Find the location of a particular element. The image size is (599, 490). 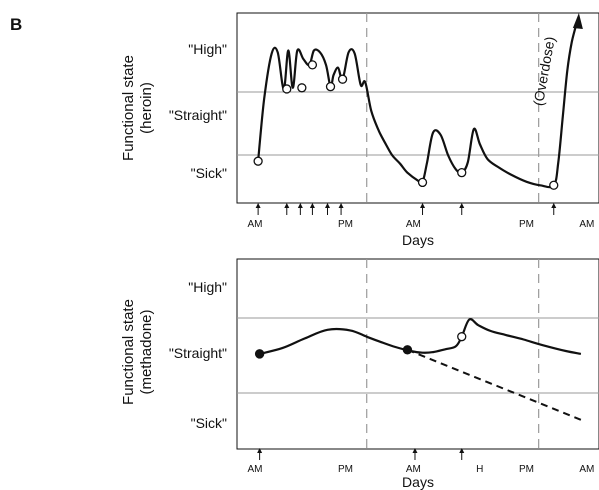

y-axis-label: Functional state (methadone) is located at coordinates (137, 352).